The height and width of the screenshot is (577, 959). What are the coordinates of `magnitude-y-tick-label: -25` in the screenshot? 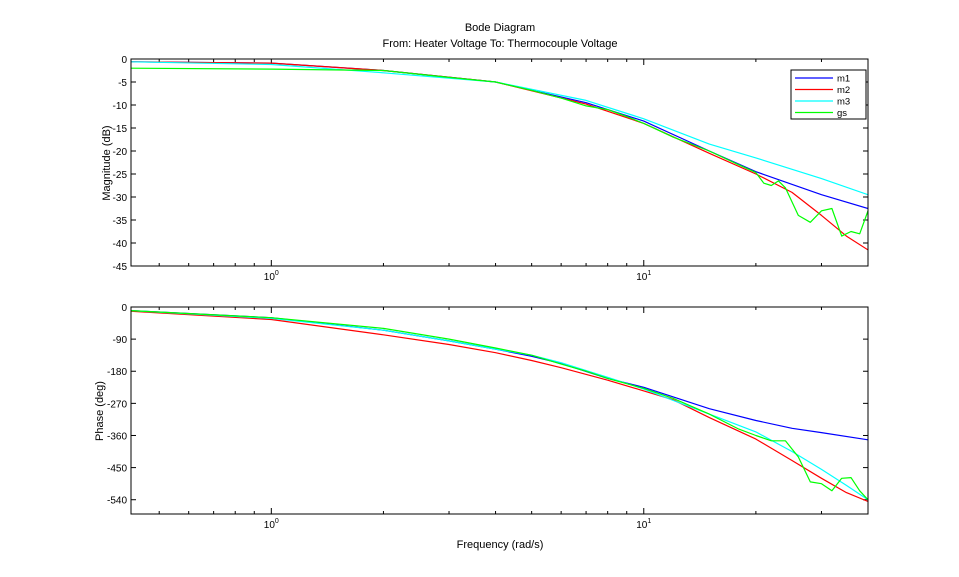 It's located at (120, 175).